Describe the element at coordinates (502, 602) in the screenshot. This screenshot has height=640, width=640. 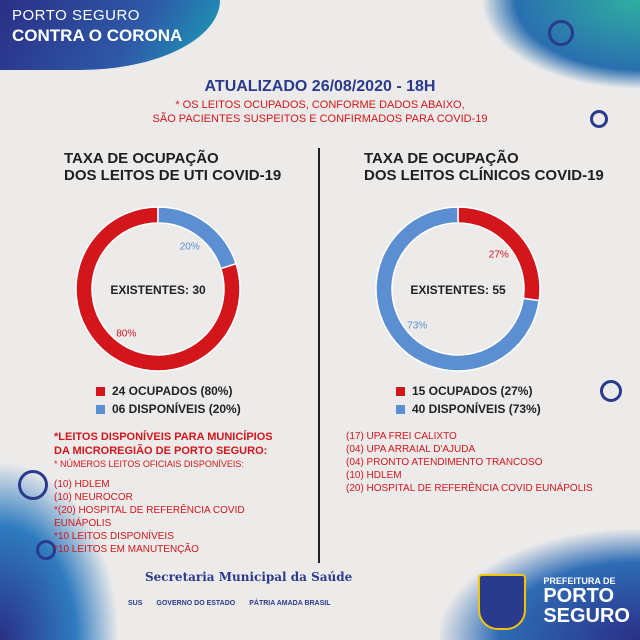
I see `city-crest-icon` at that location.